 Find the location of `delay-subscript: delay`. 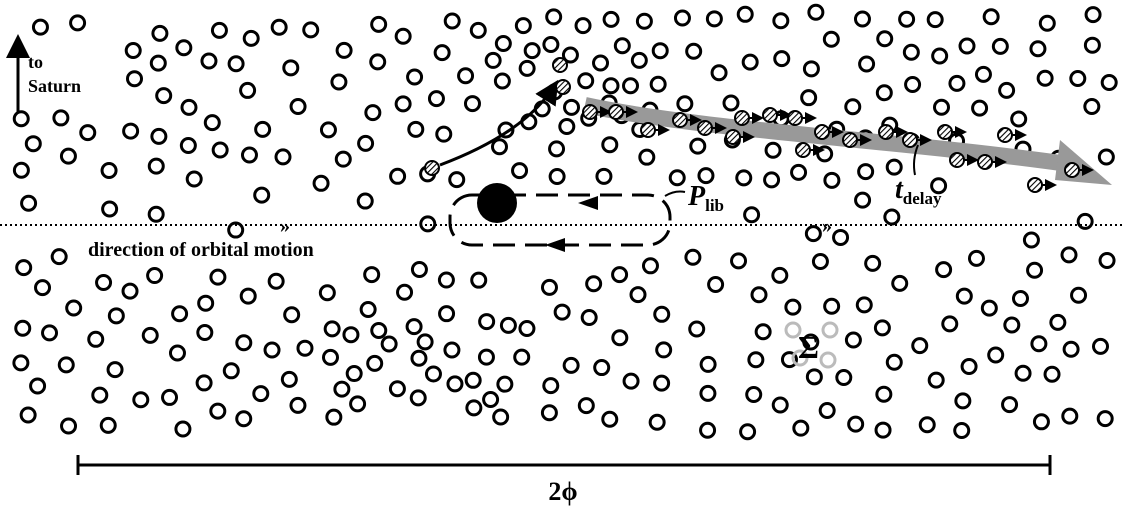

delay-subscript: delay is located at coordinates (922, 198).